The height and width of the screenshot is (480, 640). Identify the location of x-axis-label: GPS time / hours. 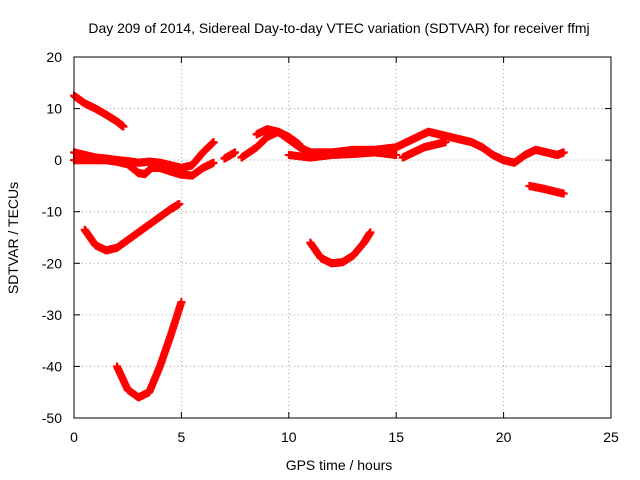
(339, 465).